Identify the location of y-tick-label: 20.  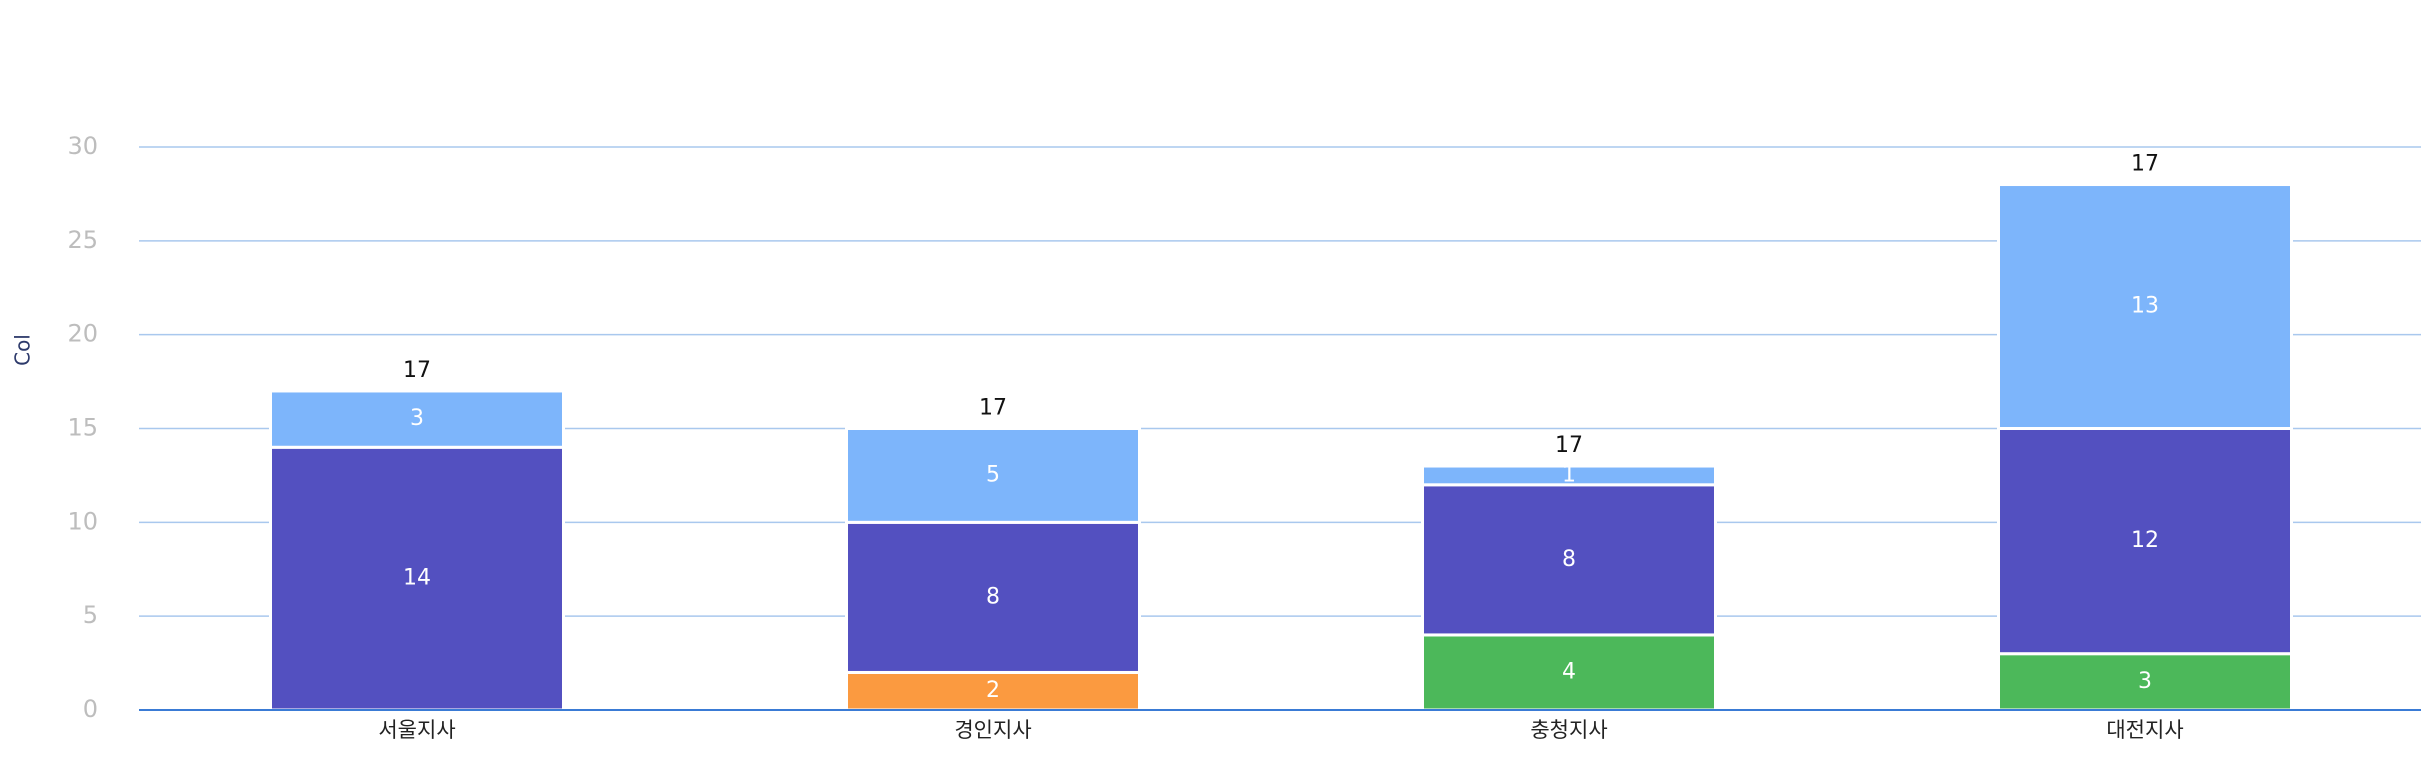
(82, 334).